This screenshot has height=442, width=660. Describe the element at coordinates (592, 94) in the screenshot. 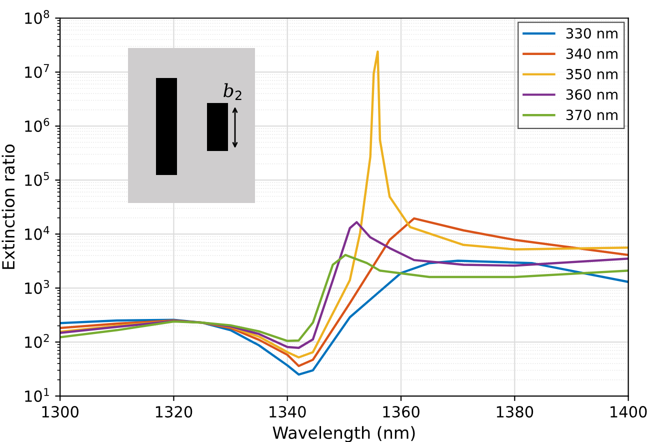

I see `legend-label: 360 nm` at that location.